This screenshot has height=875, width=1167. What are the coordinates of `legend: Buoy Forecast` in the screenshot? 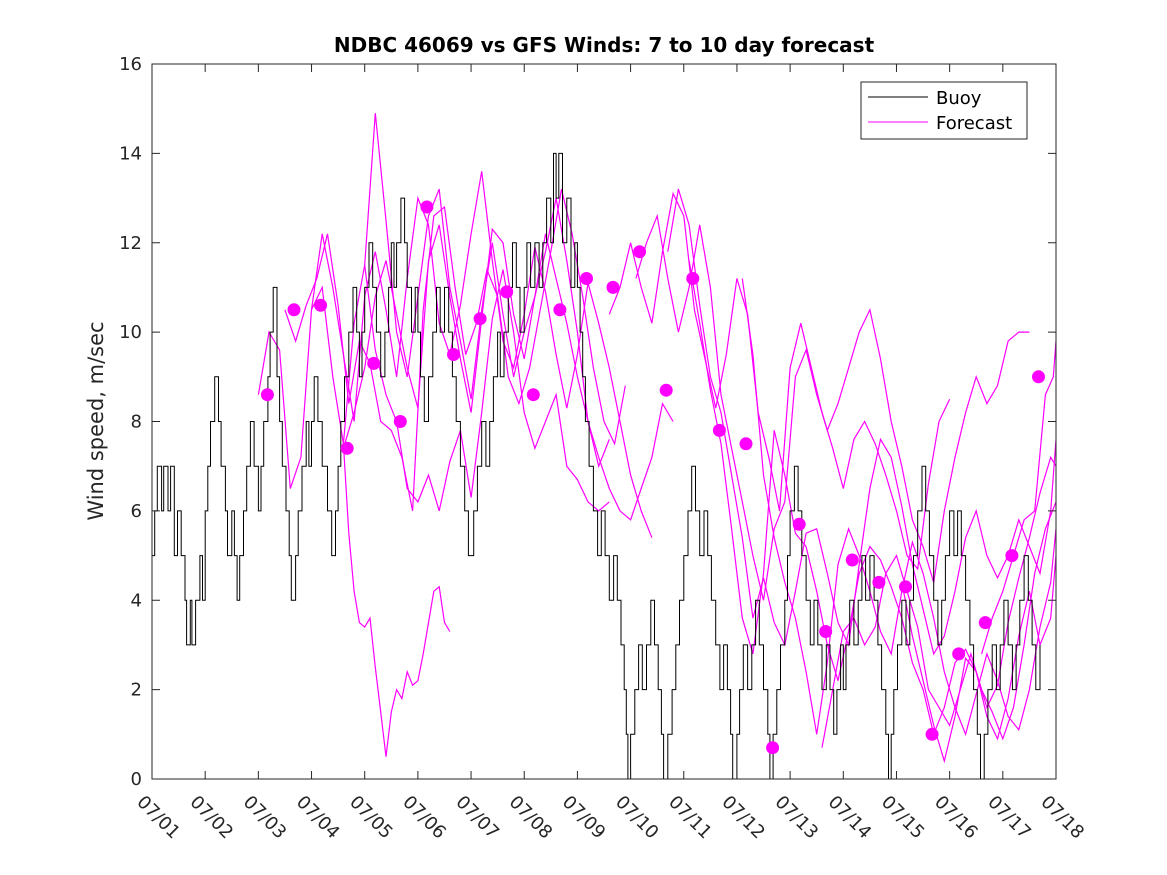 It's located at (944, 110).